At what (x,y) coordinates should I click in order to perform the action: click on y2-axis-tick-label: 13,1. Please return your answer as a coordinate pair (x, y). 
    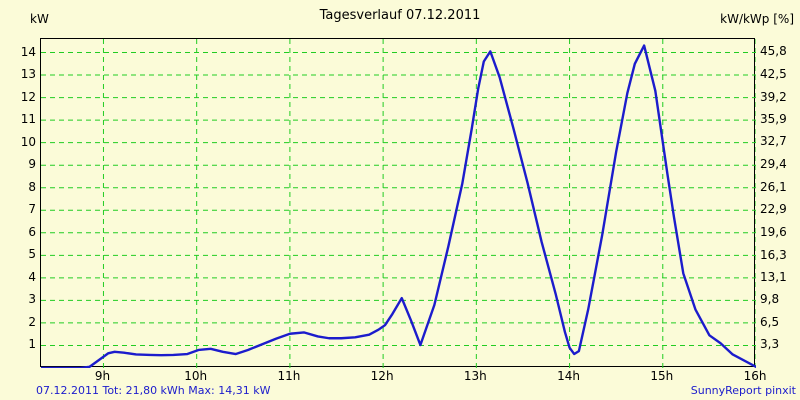
    Looking at the image, I should click on (773, 276).